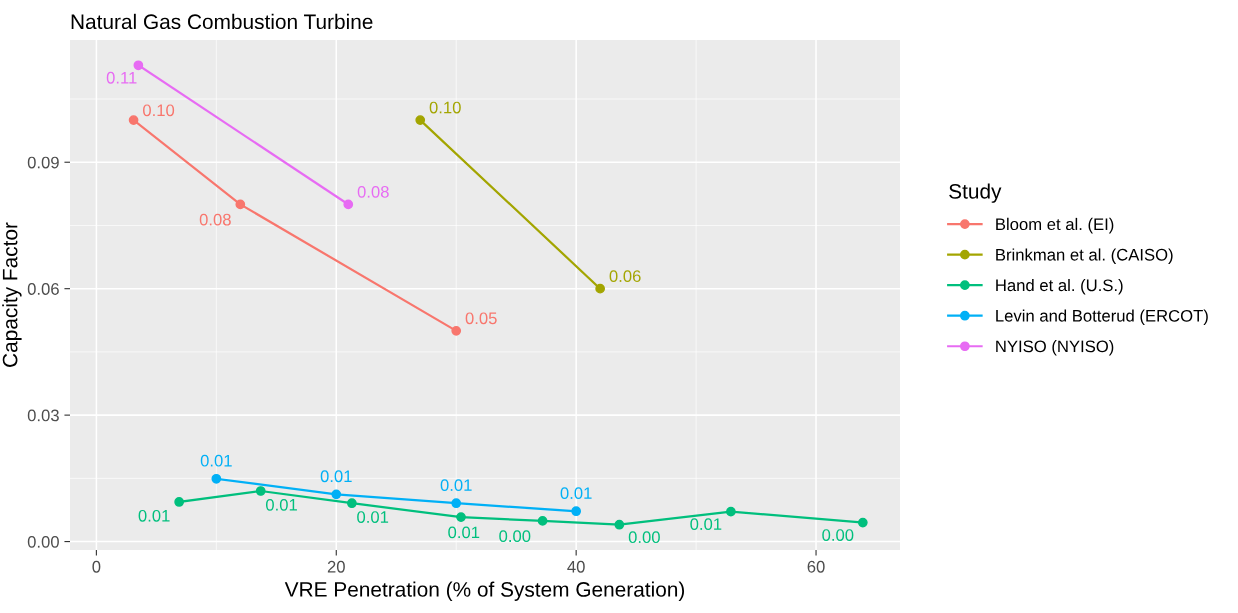 This screenshot has height=613, width=1238. Describe the element at coordinates (576, 566) in the screenshot. I see `x-tick-label: 40` at that location.